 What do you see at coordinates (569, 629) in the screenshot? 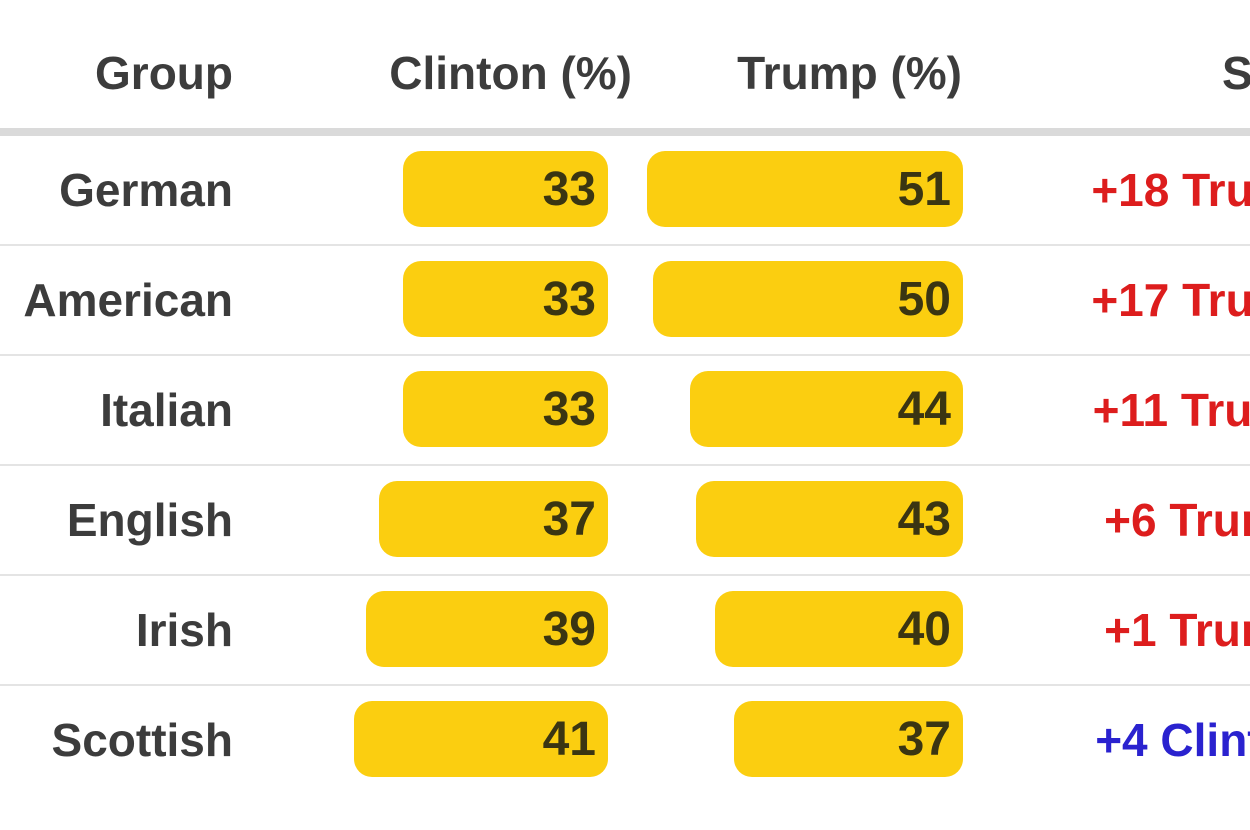
I see `clinton-value: 39` at bounding box center [569, 629].